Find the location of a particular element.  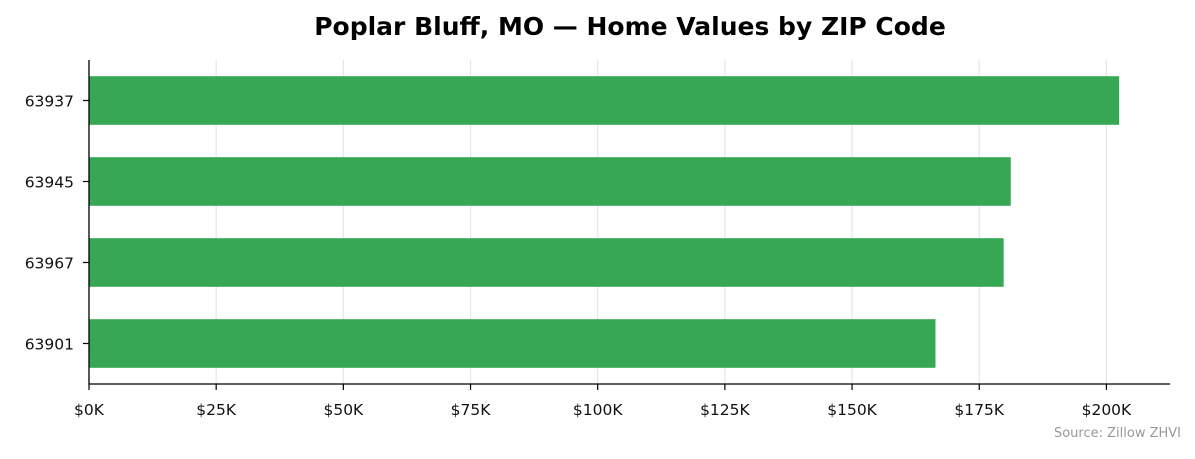

x-tick-label: $150K is located at coordinates (852, 410).